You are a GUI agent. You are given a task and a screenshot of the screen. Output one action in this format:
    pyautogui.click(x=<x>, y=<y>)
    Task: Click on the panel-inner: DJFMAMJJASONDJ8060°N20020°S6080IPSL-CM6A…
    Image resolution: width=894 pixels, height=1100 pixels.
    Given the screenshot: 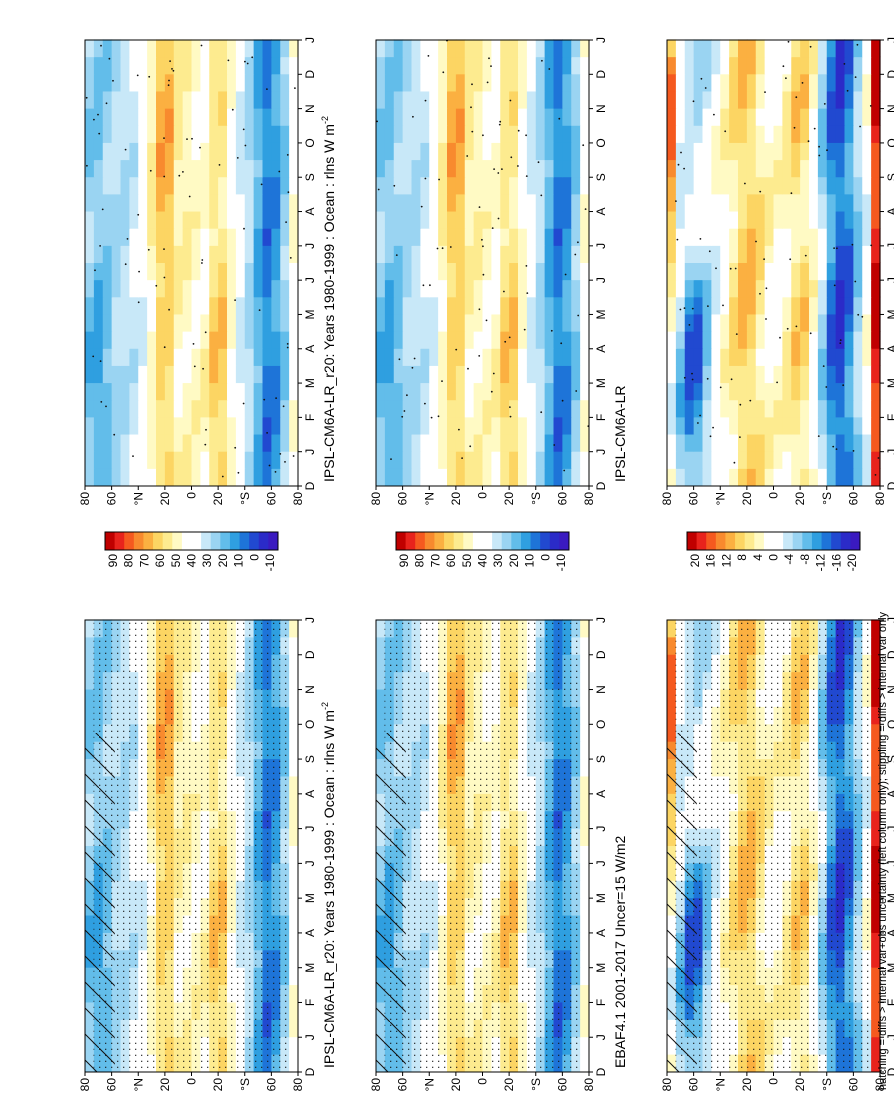 What is the action you would take?
    pyautogui.click(x=777, y=271)
    